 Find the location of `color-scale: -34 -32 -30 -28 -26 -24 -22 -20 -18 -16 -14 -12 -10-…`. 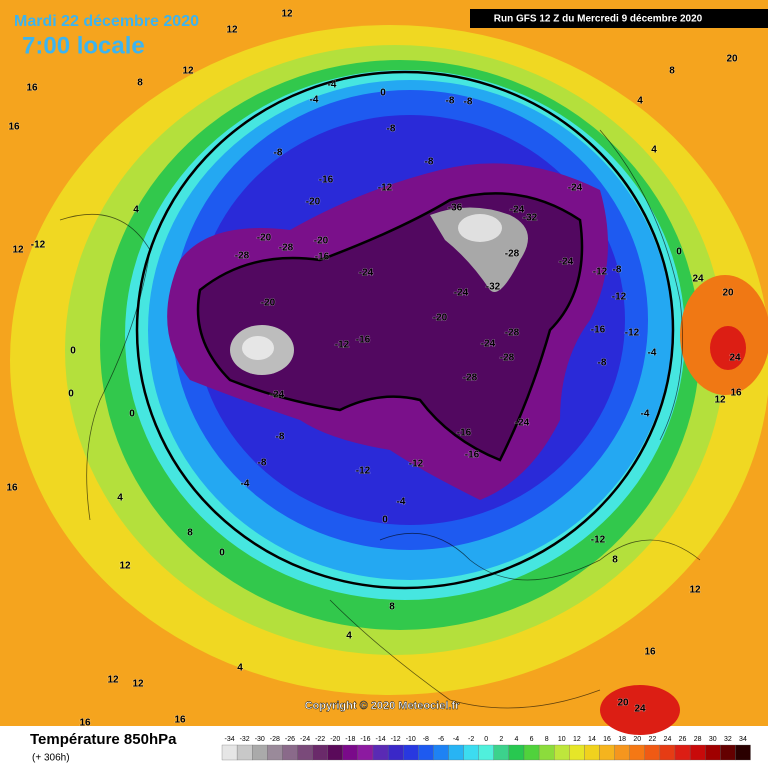

color-scale: -34 -32 -30 -28 -26 -24 -22 -20 -18 -16 -14 -12 -10-… is located at coordinates (486, 748).